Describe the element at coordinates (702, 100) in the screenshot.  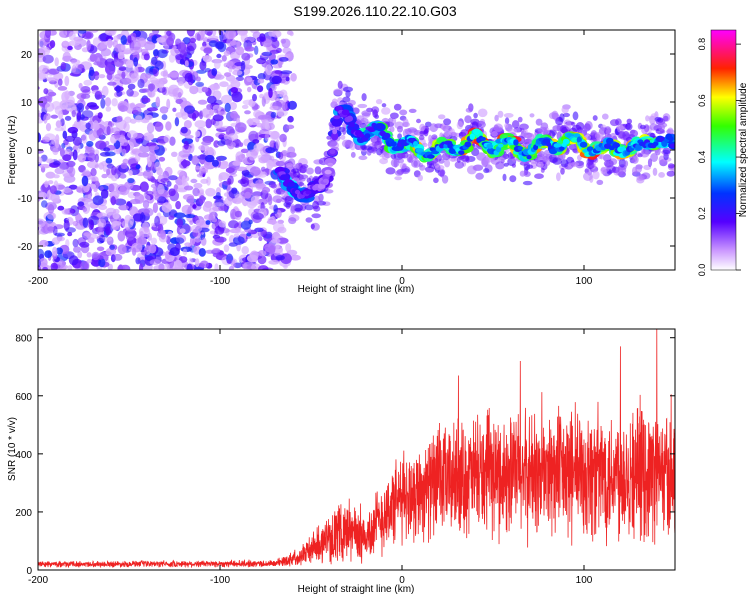
I see `colorbar-tick-label: 0.6` at that location.